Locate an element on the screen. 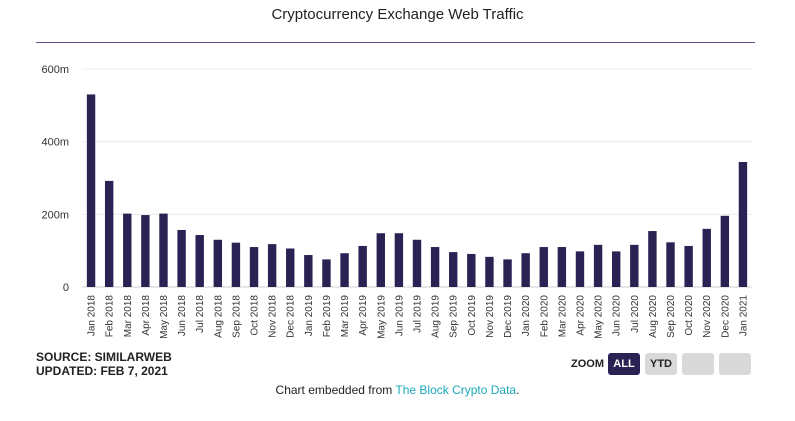  x-tick-label: Jun 2018 is located at coordinates (182, 316).